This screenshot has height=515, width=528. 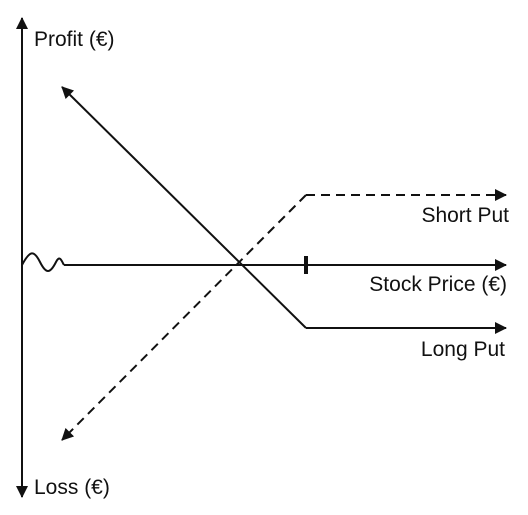 I want to click on stock-price-axis-label: Stock Price (€), so click(x=438, y=284).